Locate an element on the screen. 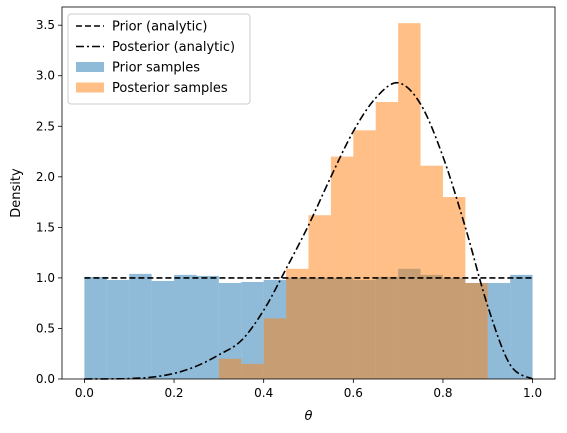 Image resolution: width=567 pixels, height=433 pixels. legend-item-prior-analytic: Prior (analytic) is located at coordinates (141, 27).